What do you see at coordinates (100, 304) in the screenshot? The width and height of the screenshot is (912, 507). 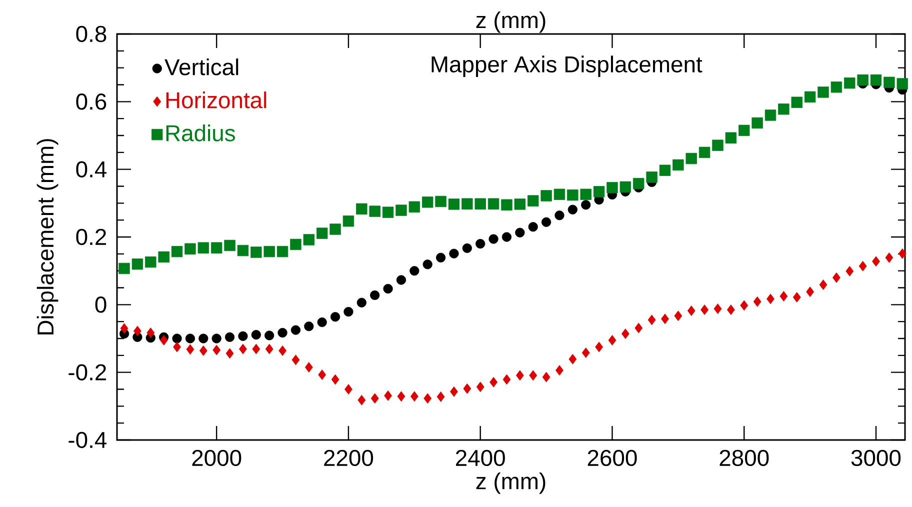 I see `y-tick-label: 0` at bounding box center [100, 304].